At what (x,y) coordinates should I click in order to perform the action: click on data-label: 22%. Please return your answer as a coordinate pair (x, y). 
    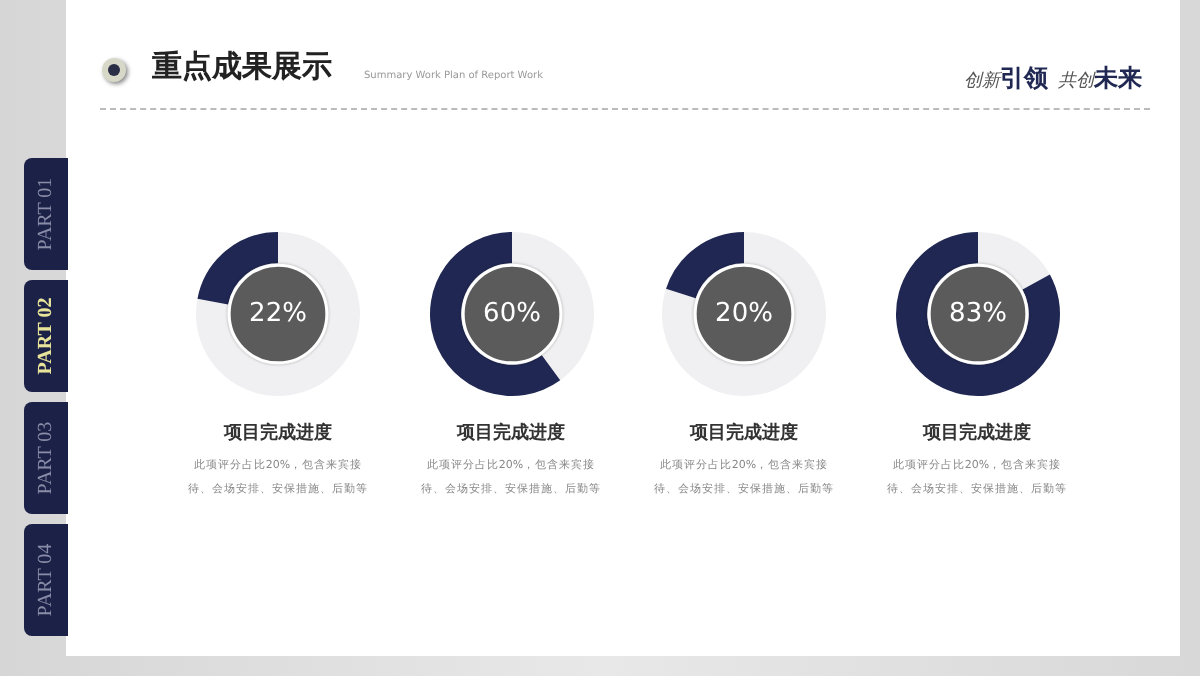
    Looking at the image, I should click on (278, 313).